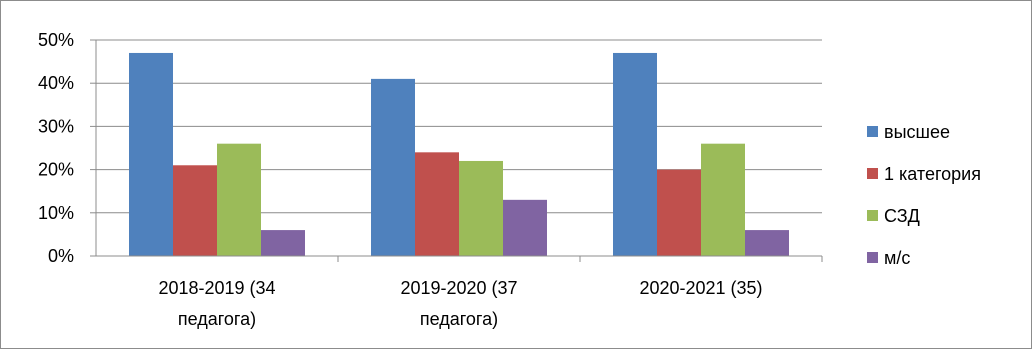 The image size is (1032, 349). What do you see at coordinates (56, 126) in the screenshot?
I see `y-tick-label: 30%` at bounding box center [56, 126].